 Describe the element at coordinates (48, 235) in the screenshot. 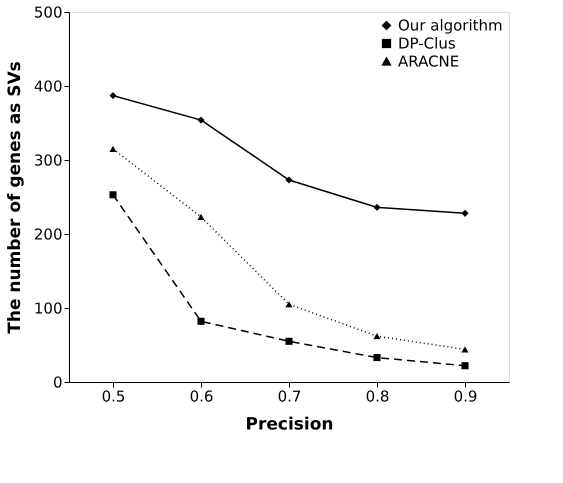

I see `y-tick-label: 200` at that location.